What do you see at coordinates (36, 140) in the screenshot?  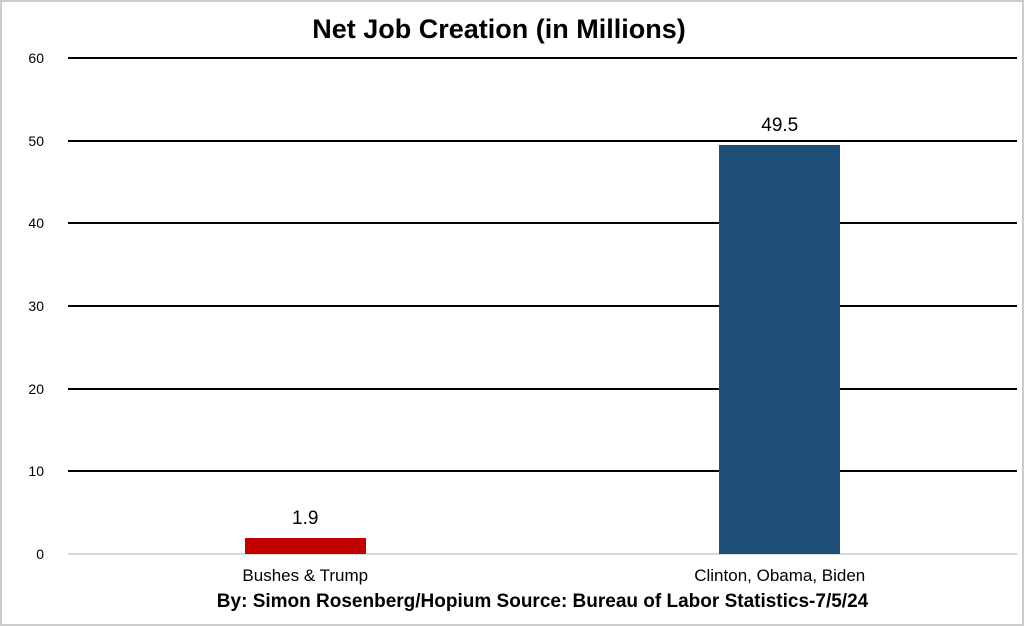 I see `y-axis-tick-label: 50` at bounding box center [36, 140].